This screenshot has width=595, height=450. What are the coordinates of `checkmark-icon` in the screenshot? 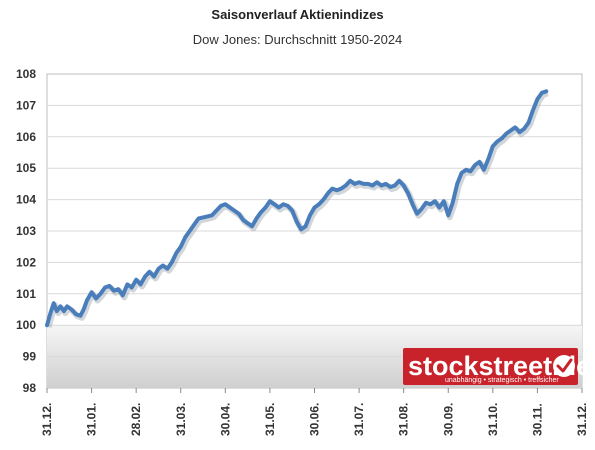 It's located at (564, 365).